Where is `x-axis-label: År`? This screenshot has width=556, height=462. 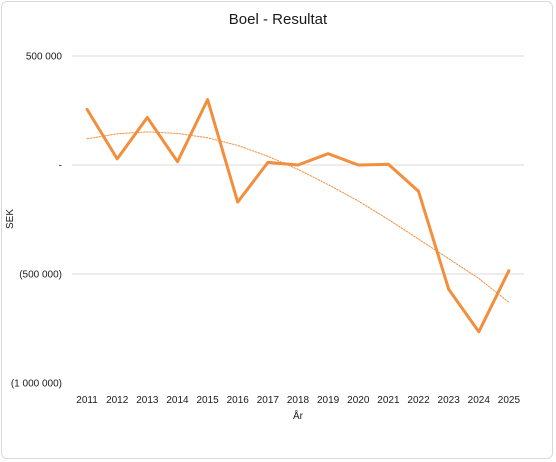
x-axis-label: År is located at coordinates (298, 415).